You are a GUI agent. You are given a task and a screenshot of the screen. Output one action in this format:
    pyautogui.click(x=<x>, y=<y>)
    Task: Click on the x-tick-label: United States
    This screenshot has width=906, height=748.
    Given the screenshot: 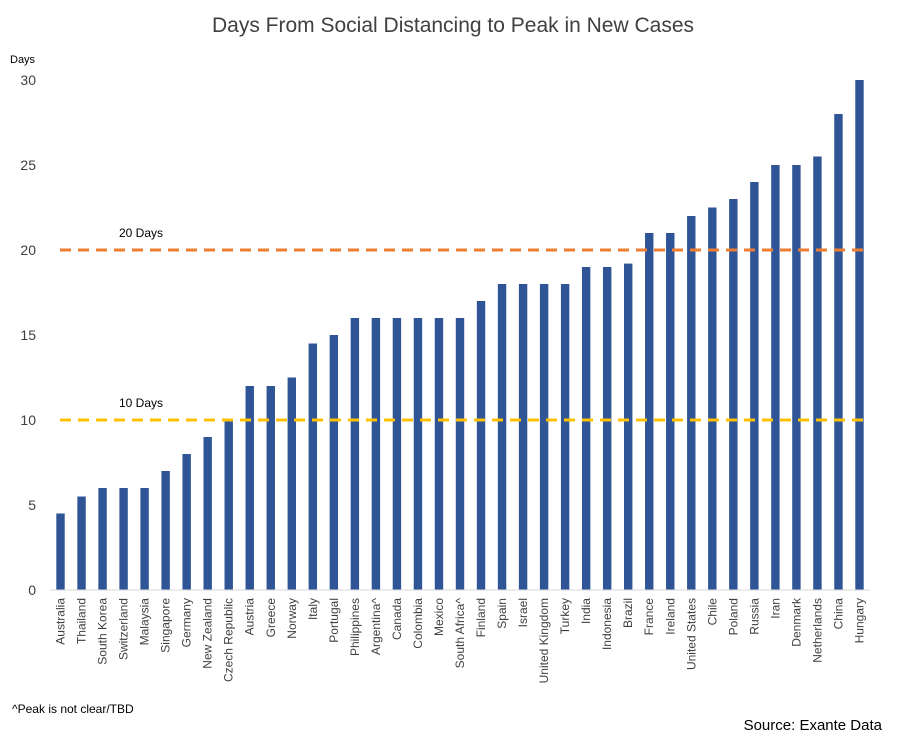 What is the action you would take?
    pyautogui.click(x=691, y=634)
    